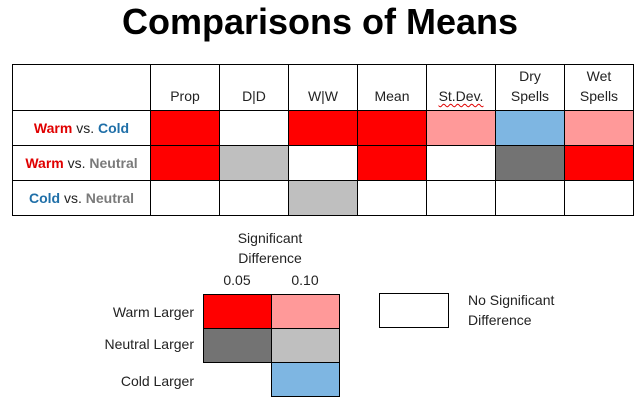 This screenshot has width=640, height=409. Describe the element at coordinates (461, 96) in the screenshot. I see `stdev-label: St.Dev.` at that location.